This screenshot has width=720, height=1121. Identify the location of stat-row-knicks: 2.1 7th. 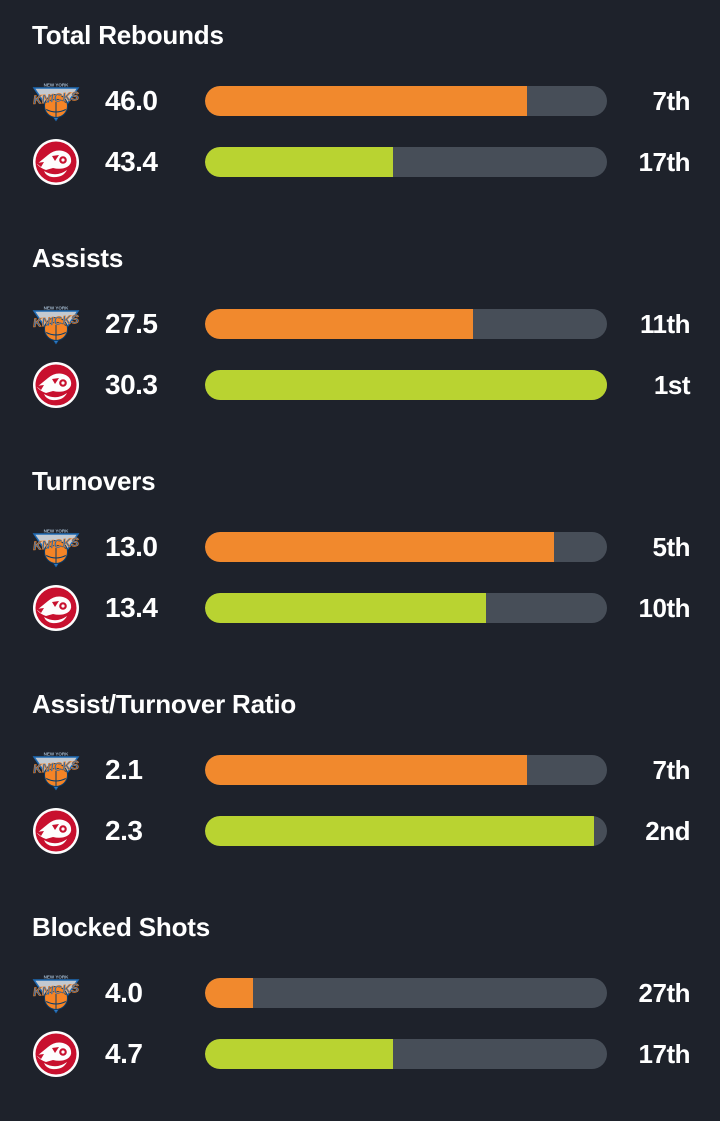
(361, 770).